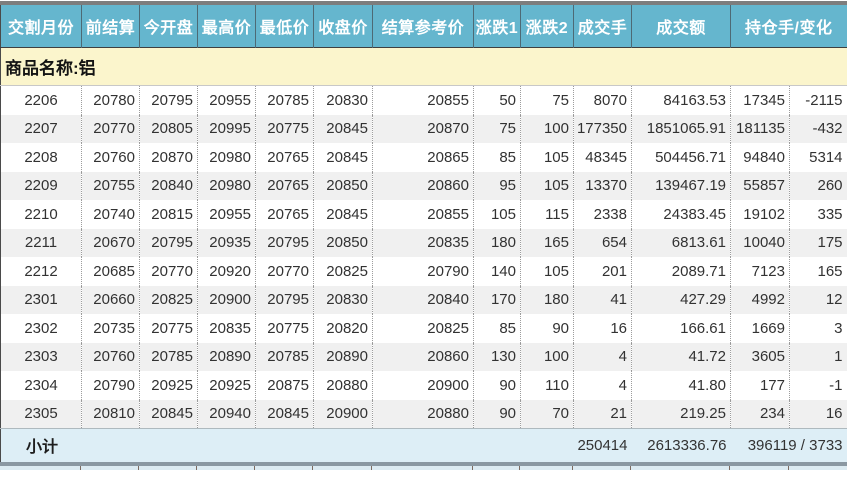 The width and height of the screenshot is (847, 493). What do you see at coordinates (284, 26) in the screenshot?
I see `column-header-low: 最低价` at bounding box center [284, 26].